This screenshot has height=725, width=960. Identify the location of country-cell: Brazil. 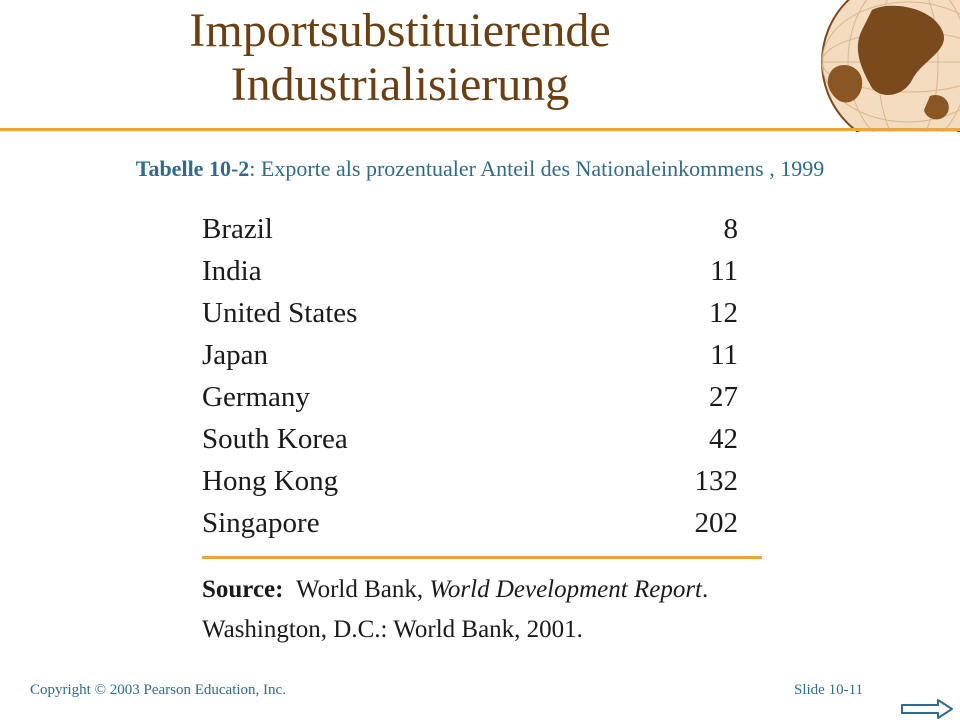
(237, 228).